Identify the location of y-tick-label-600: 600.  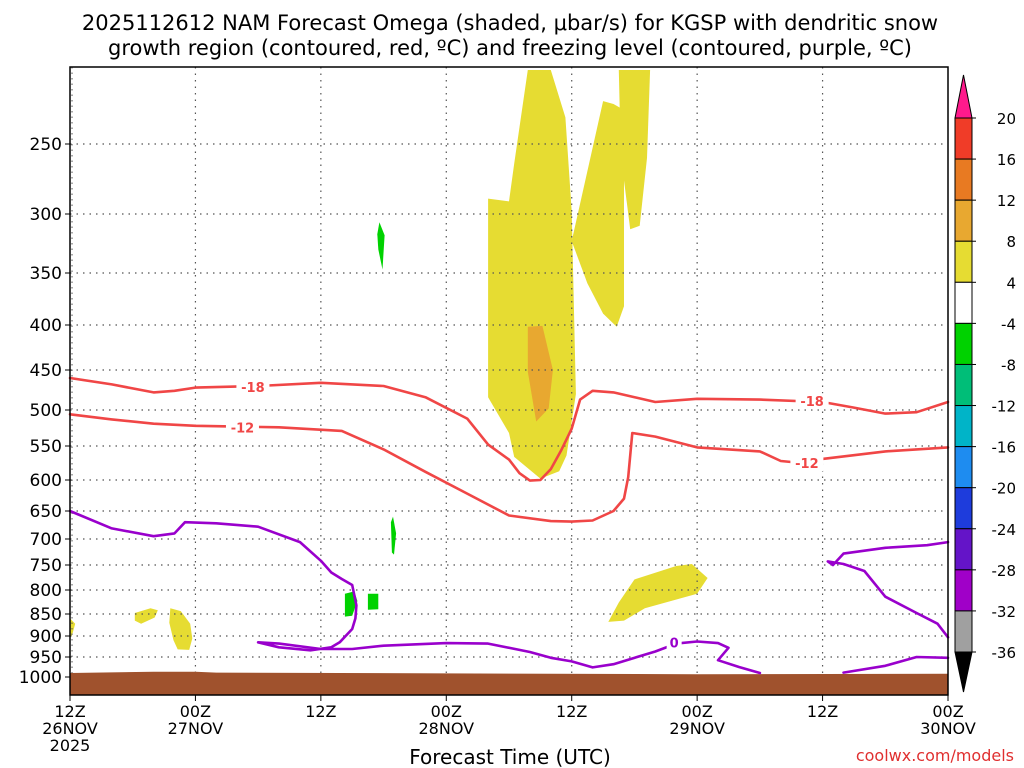
(46, 481).